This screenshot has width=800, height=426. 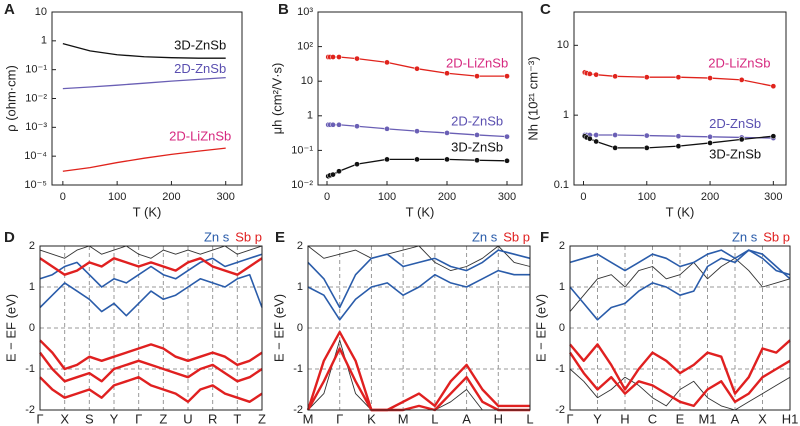 I want to click on series-label: 2D-LiZnSb, so click(x=477, y=63).